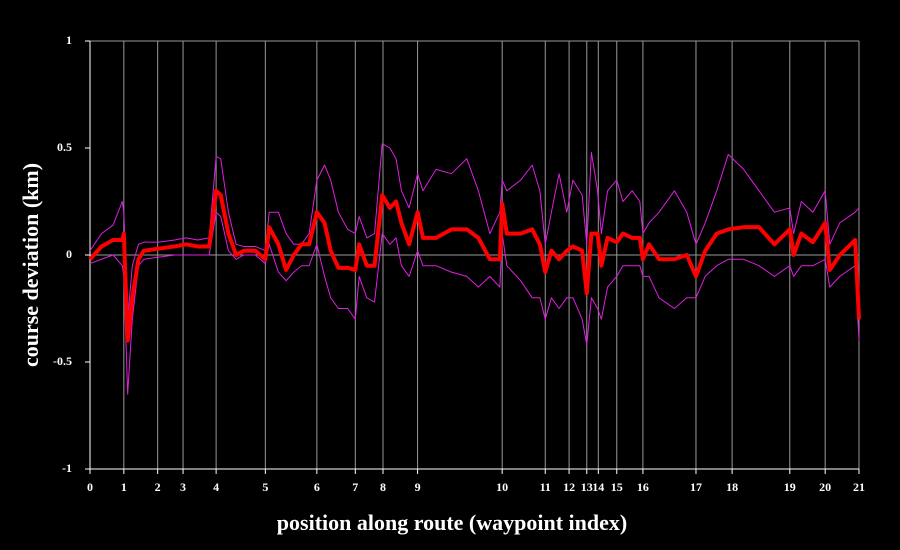 The image size is (900, 550). What do you see at coordinates (355, 487) in the screenshot?
I see `x-tick-label: 7` at bounding box center [355, 487].